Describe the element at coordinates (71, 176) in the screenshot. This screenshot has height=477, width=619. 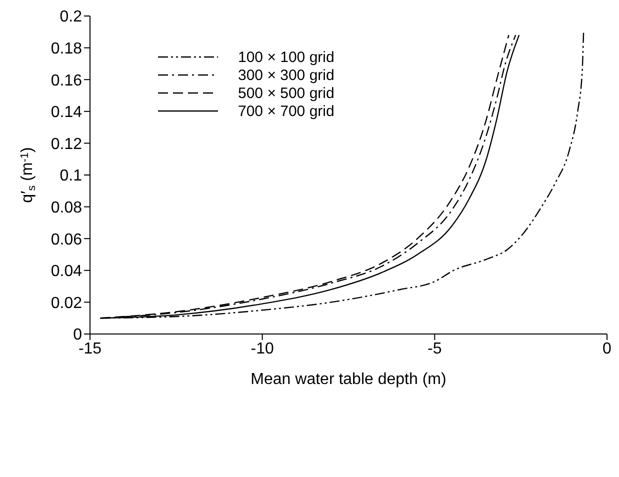
I see `y-tick-label: 0.1` at that location.